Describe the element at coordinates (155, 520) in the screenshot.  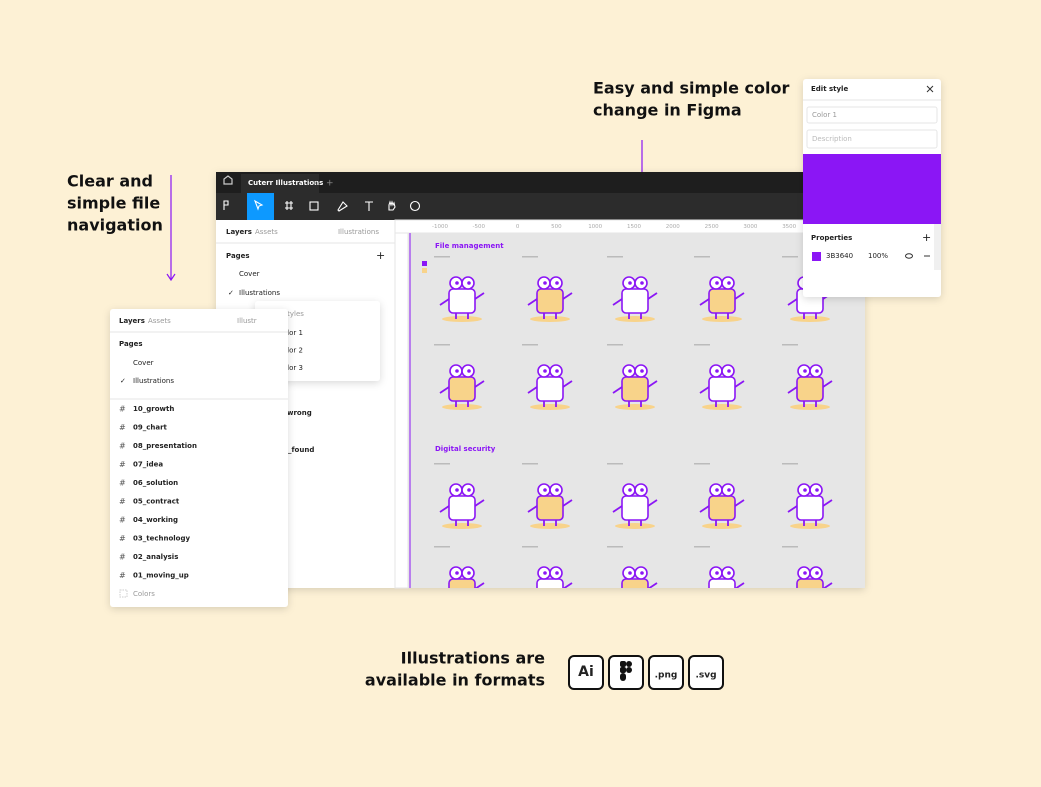
I see `layer-item: 04_working` at that location.